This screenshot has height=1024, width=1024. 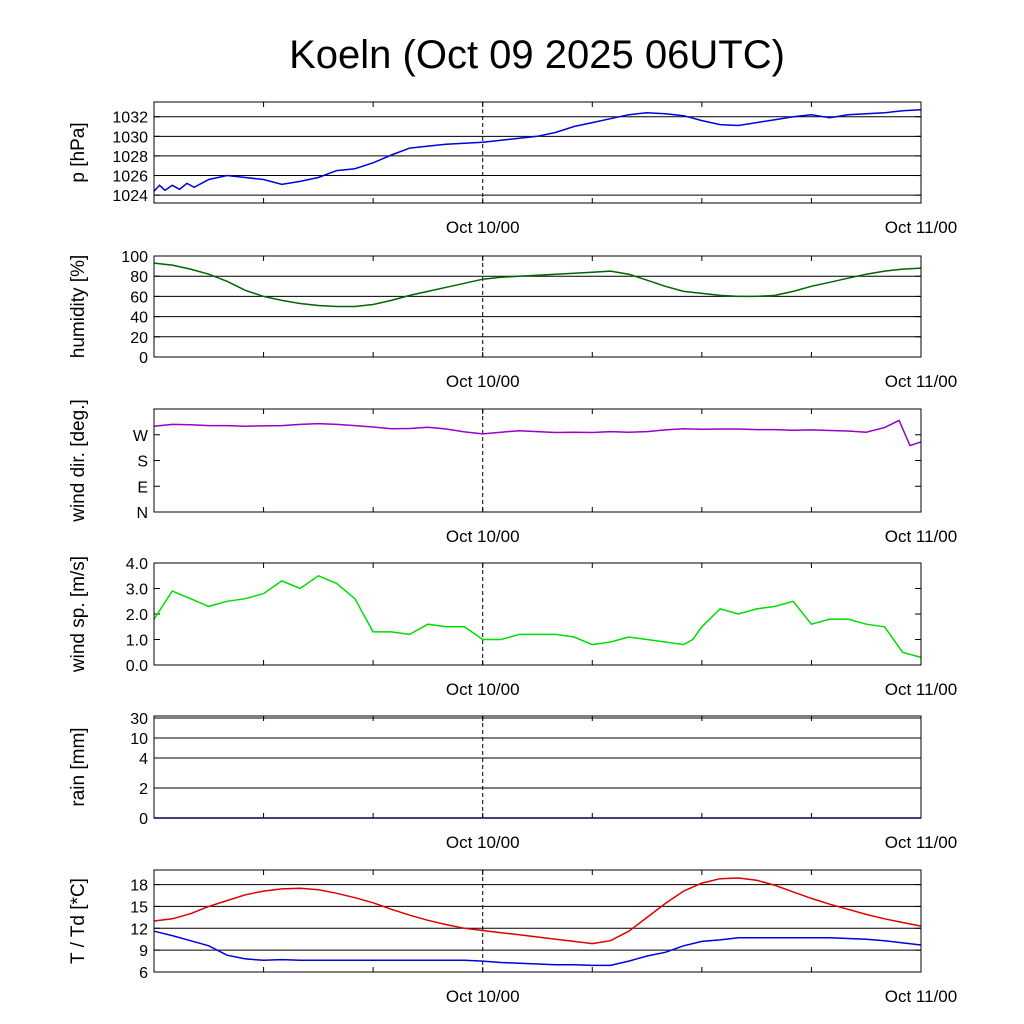 What do you see at coordinates (139, 739) in the screenshot?
I see `y-tick-label: 10` at bounding box center [139, 739].